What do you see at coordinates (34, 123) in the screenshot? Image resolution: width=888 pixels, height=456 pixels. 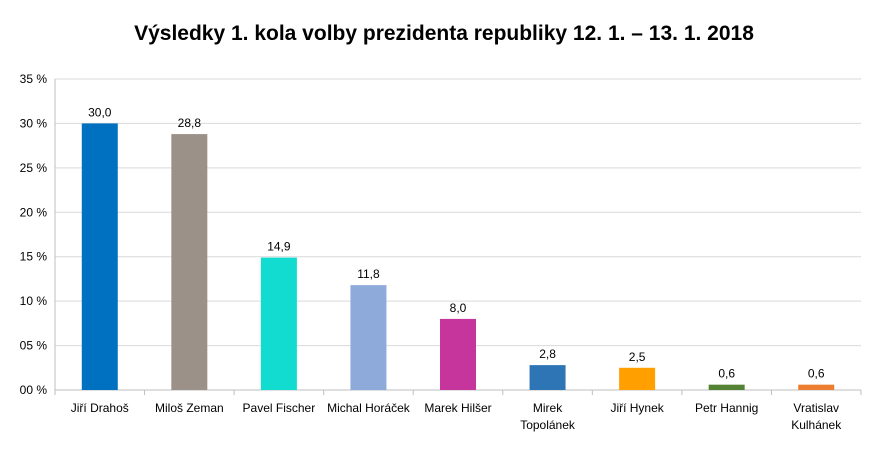 I see `y-tick-label: 30 %` at bounding box center [34, 123].